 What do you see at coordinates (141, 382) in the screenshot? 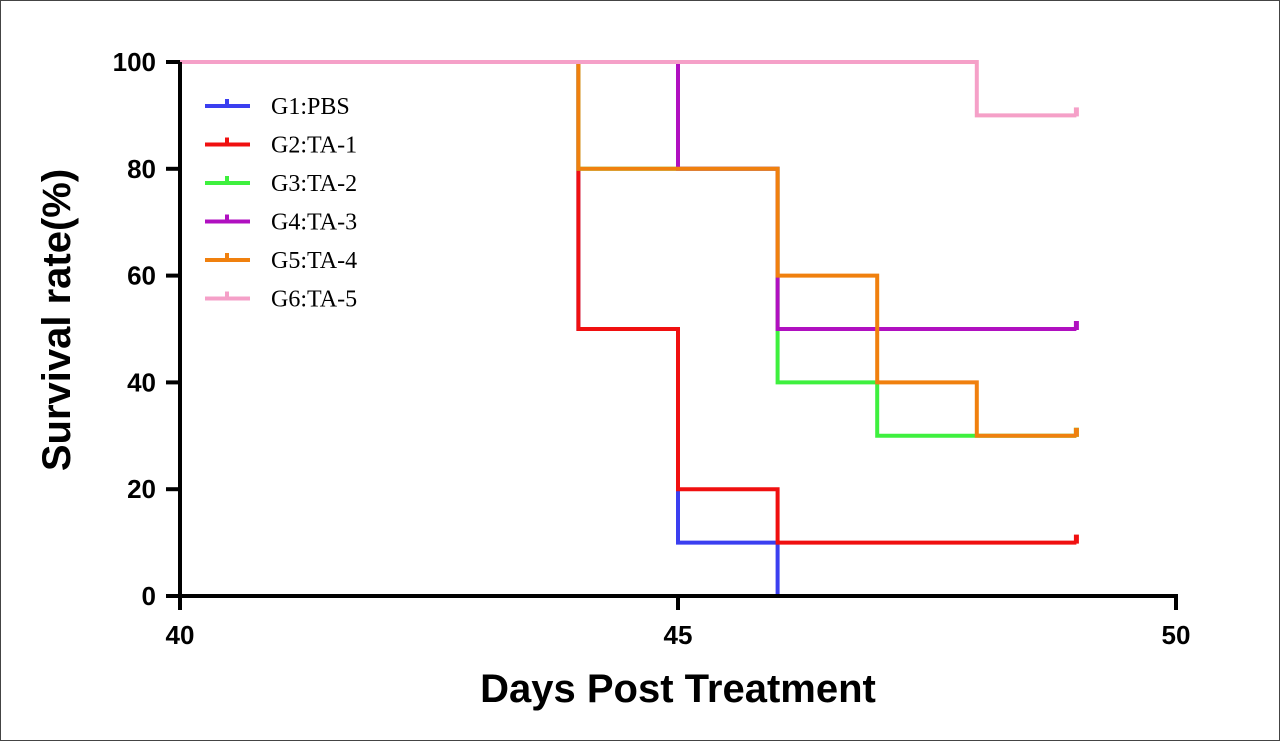
I see `y-tick-label: 40` at bounding box center [141, 382].